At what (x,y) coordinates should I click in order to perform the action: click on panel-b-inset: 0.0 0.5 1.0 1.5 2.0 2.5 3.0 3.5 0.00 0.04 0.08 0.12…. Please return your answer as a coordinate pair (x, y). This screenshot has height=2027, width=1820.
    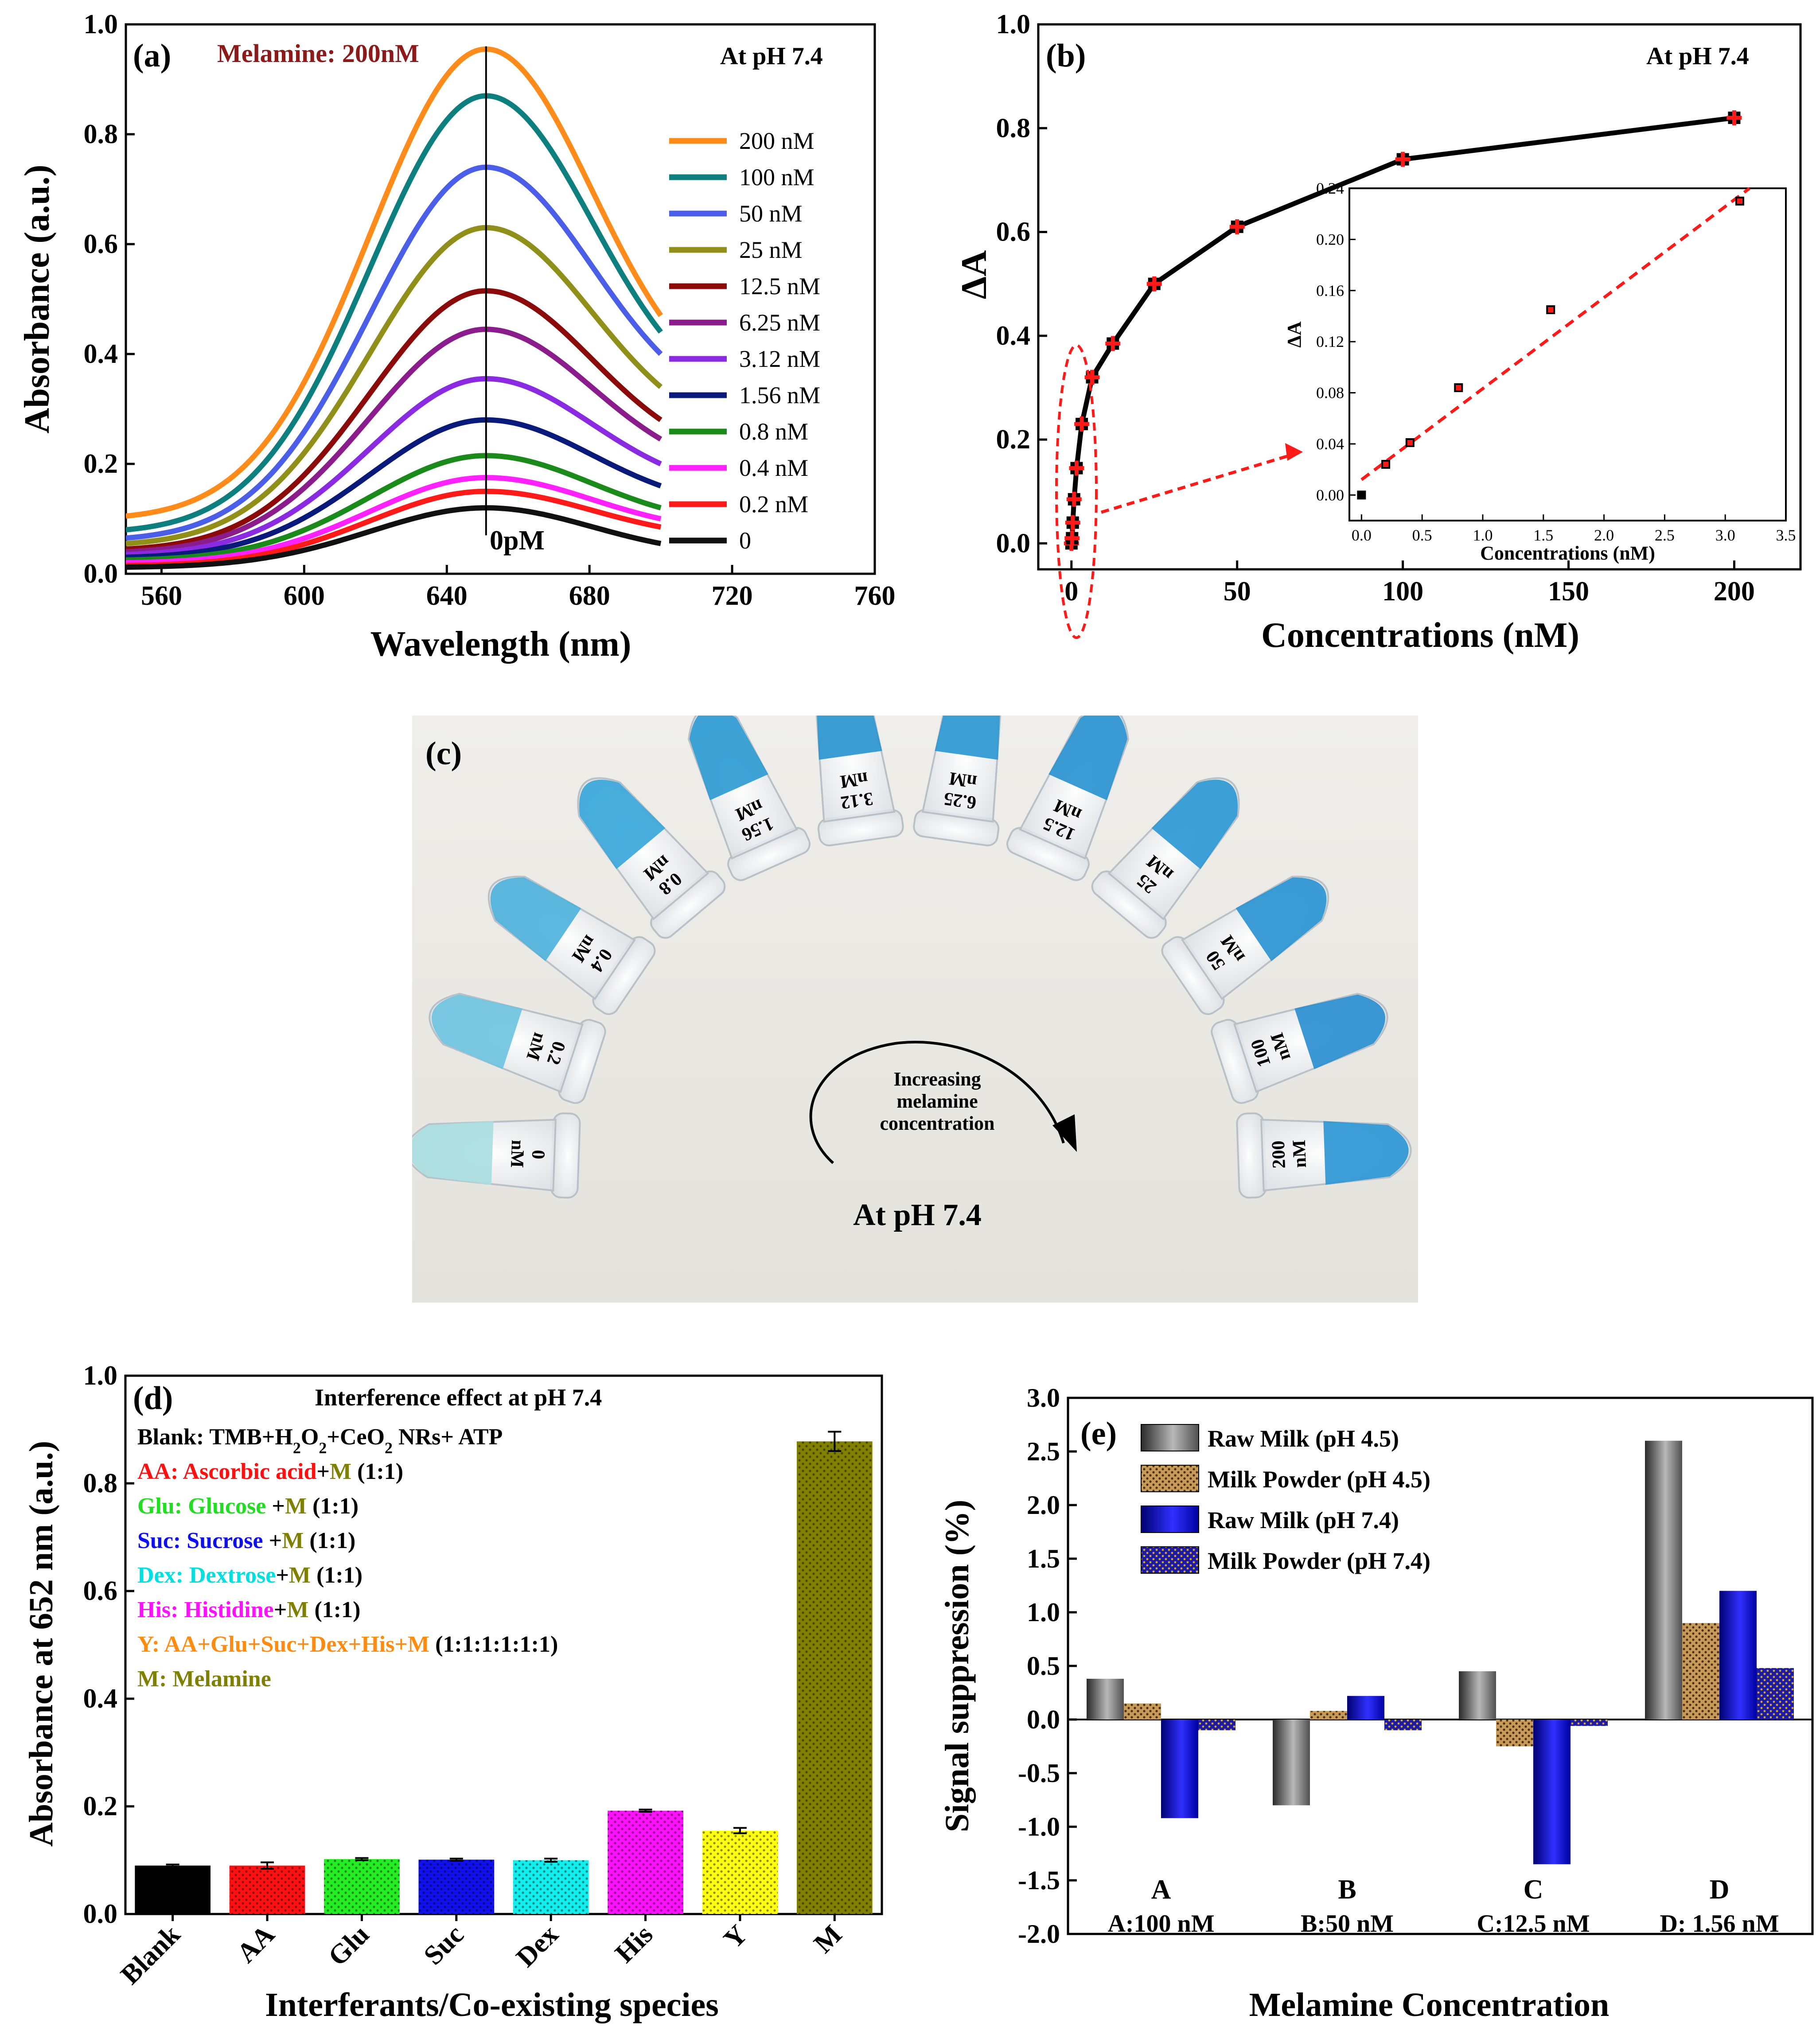
    Looking at the image, I should click on (1539, 371).